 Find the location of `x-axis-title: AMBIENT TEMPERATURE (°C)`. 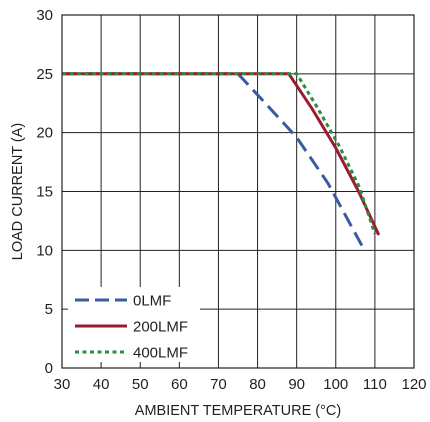

x-axis-title: AMBIENT TEMPERATURE (°C) is located at coordinates (238, 411).